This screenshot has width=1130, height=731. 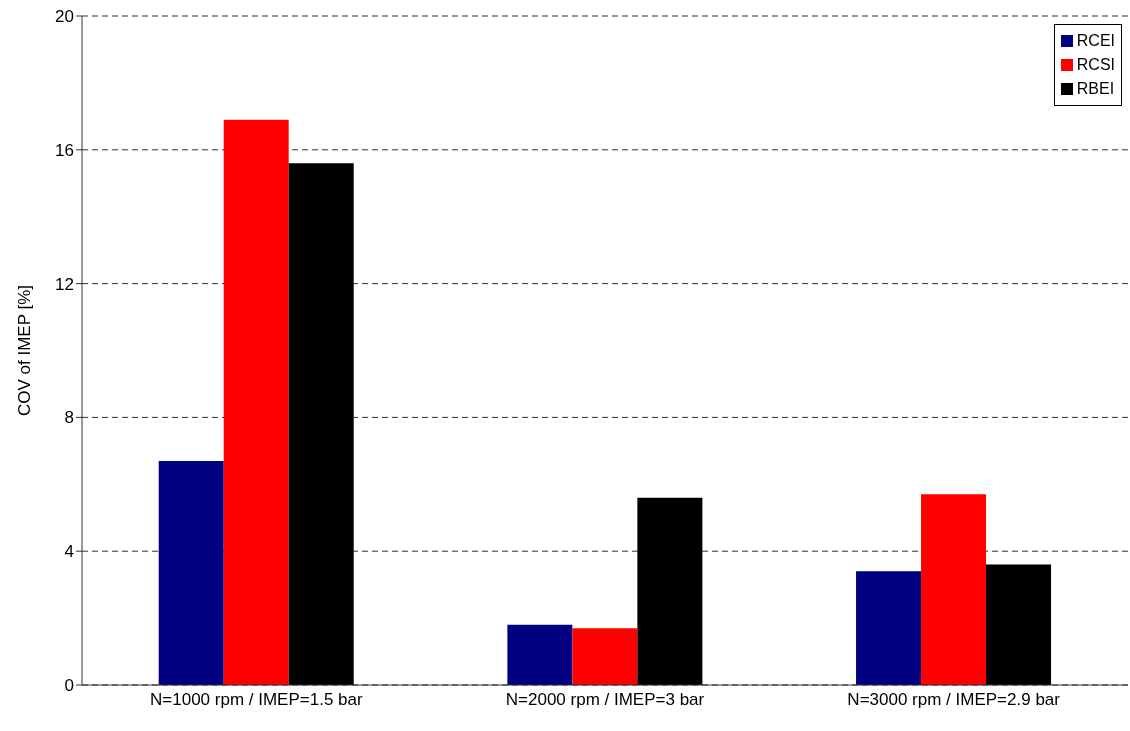 What do you see at coordinates (954, 700) in the screenshot?
I see `x-tick-label: N=3000 rpm / IMEP=2.9 bar` at bounding box center [954, 700].